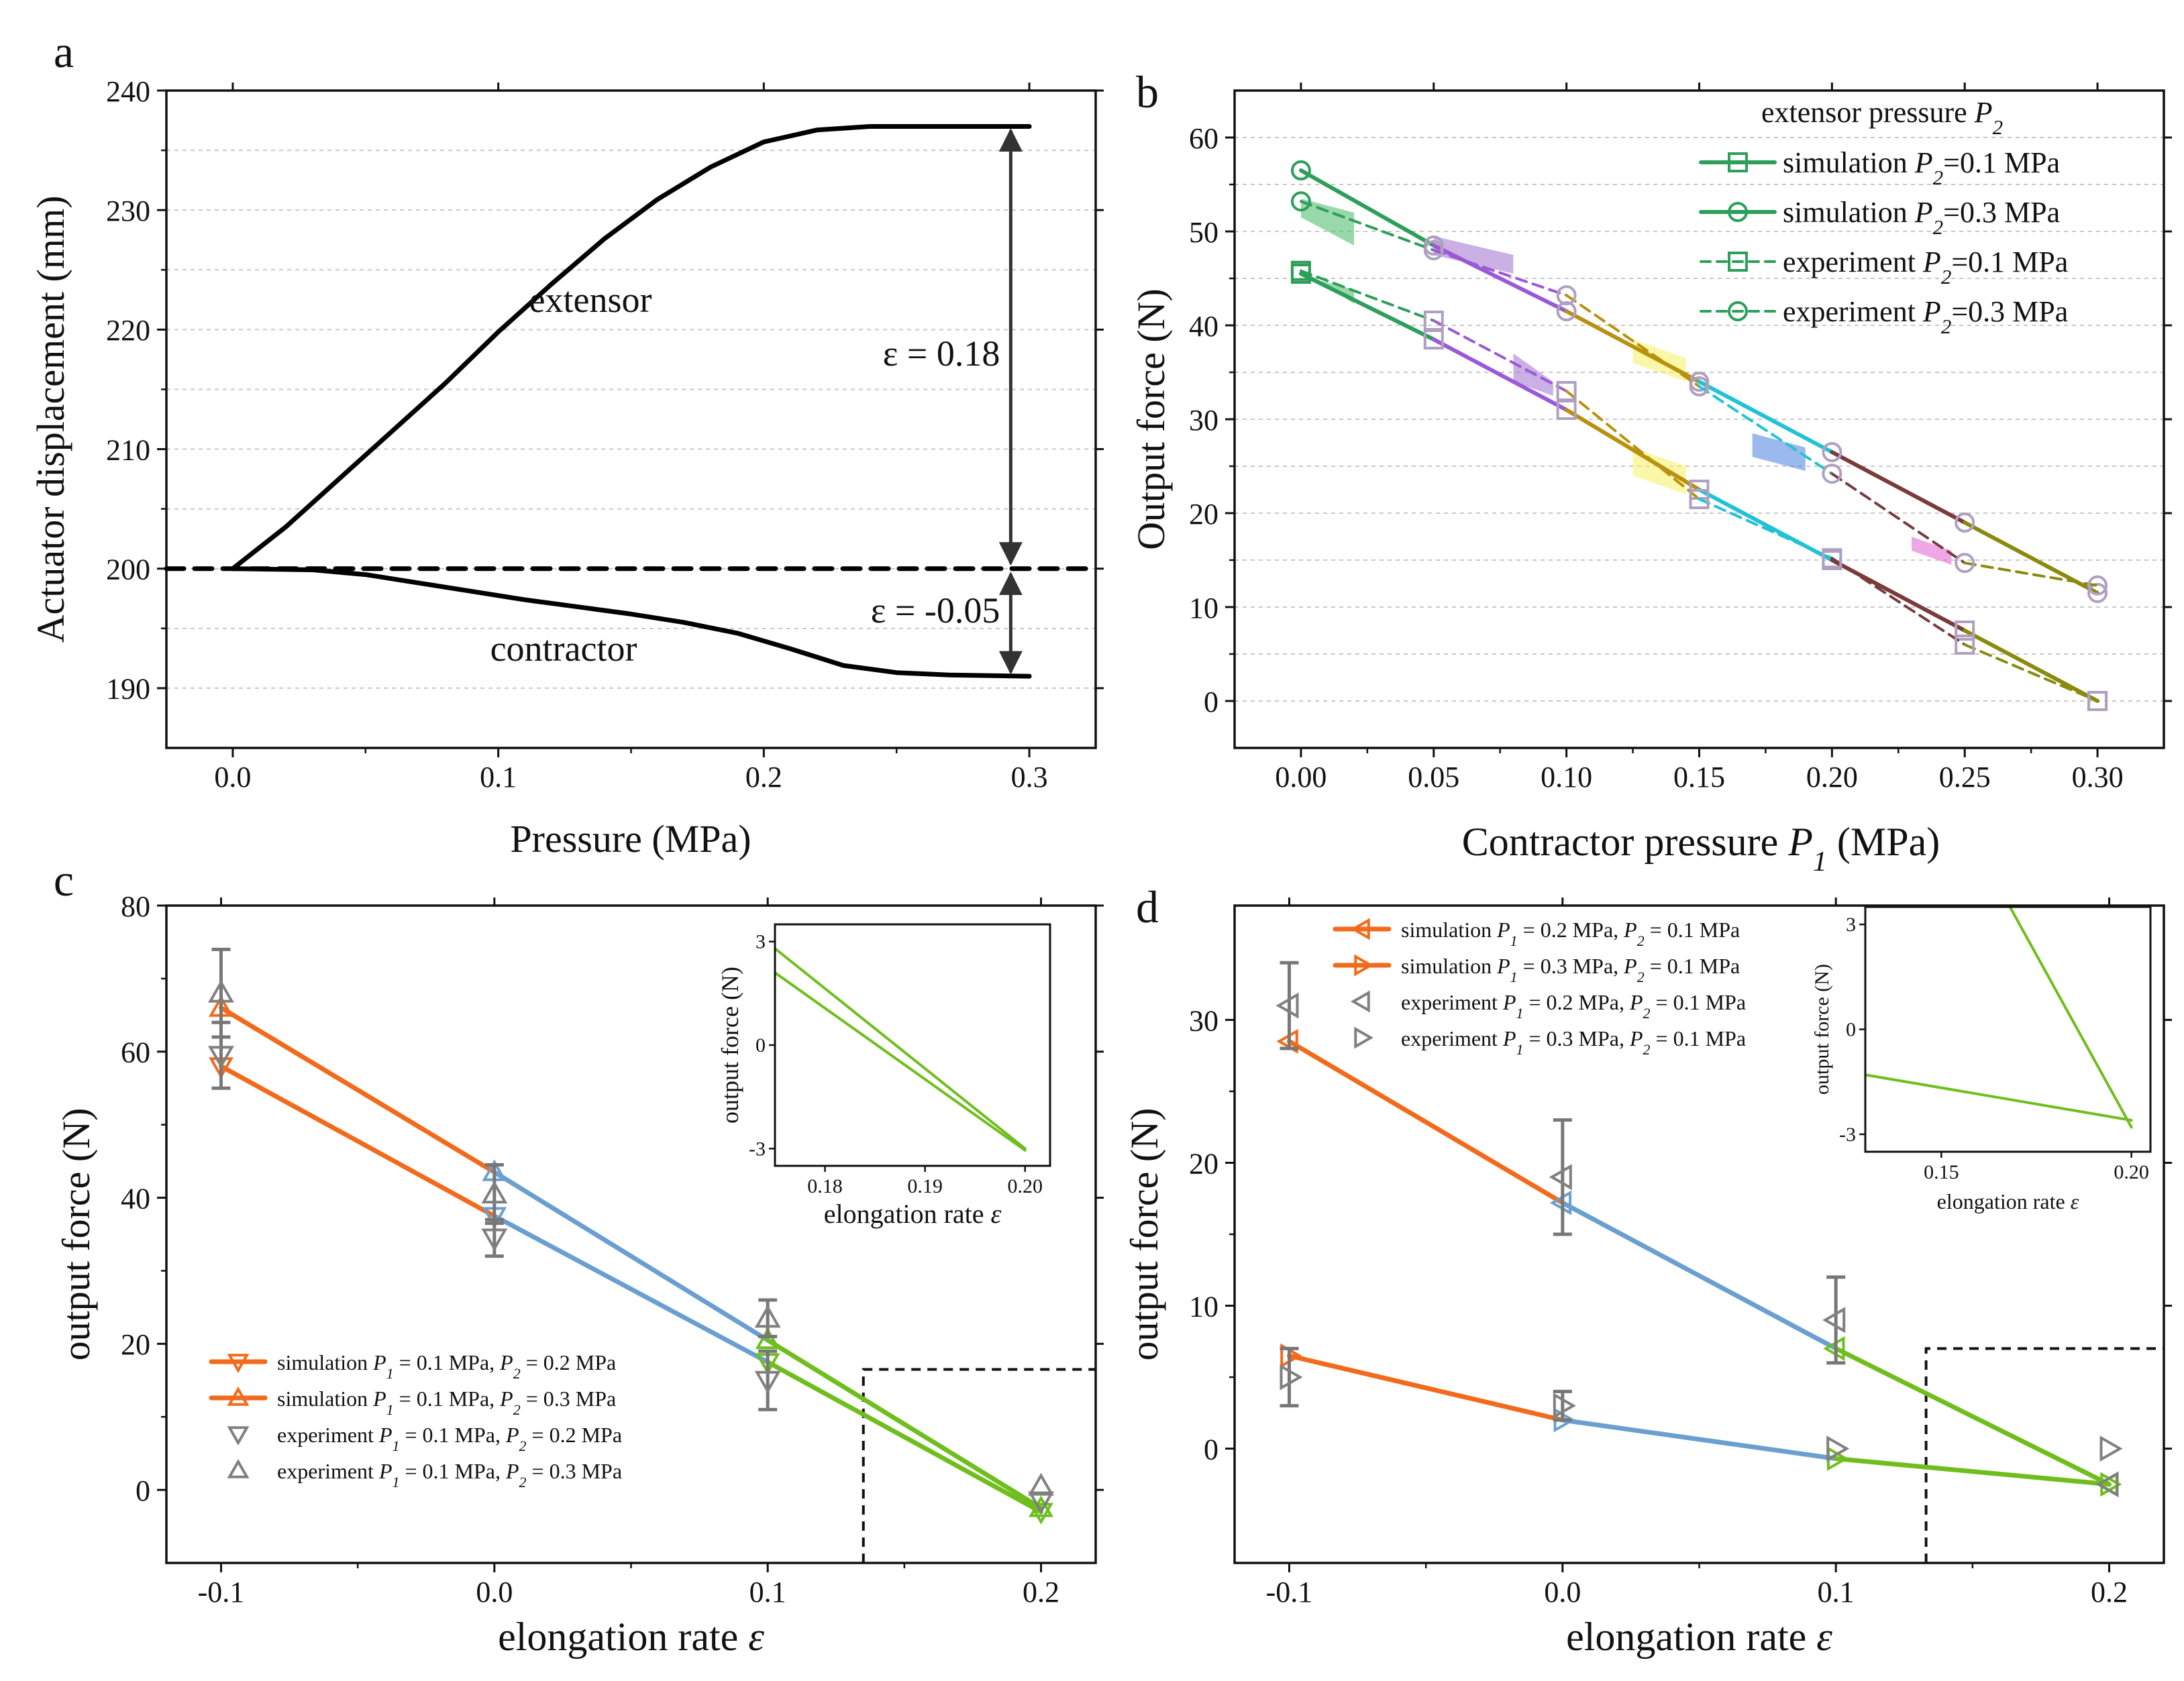  What do you see at coordinates (135, 1198) in the screenshot?
I see `y-tick-label: 40` at bounding box center [135, 1198].